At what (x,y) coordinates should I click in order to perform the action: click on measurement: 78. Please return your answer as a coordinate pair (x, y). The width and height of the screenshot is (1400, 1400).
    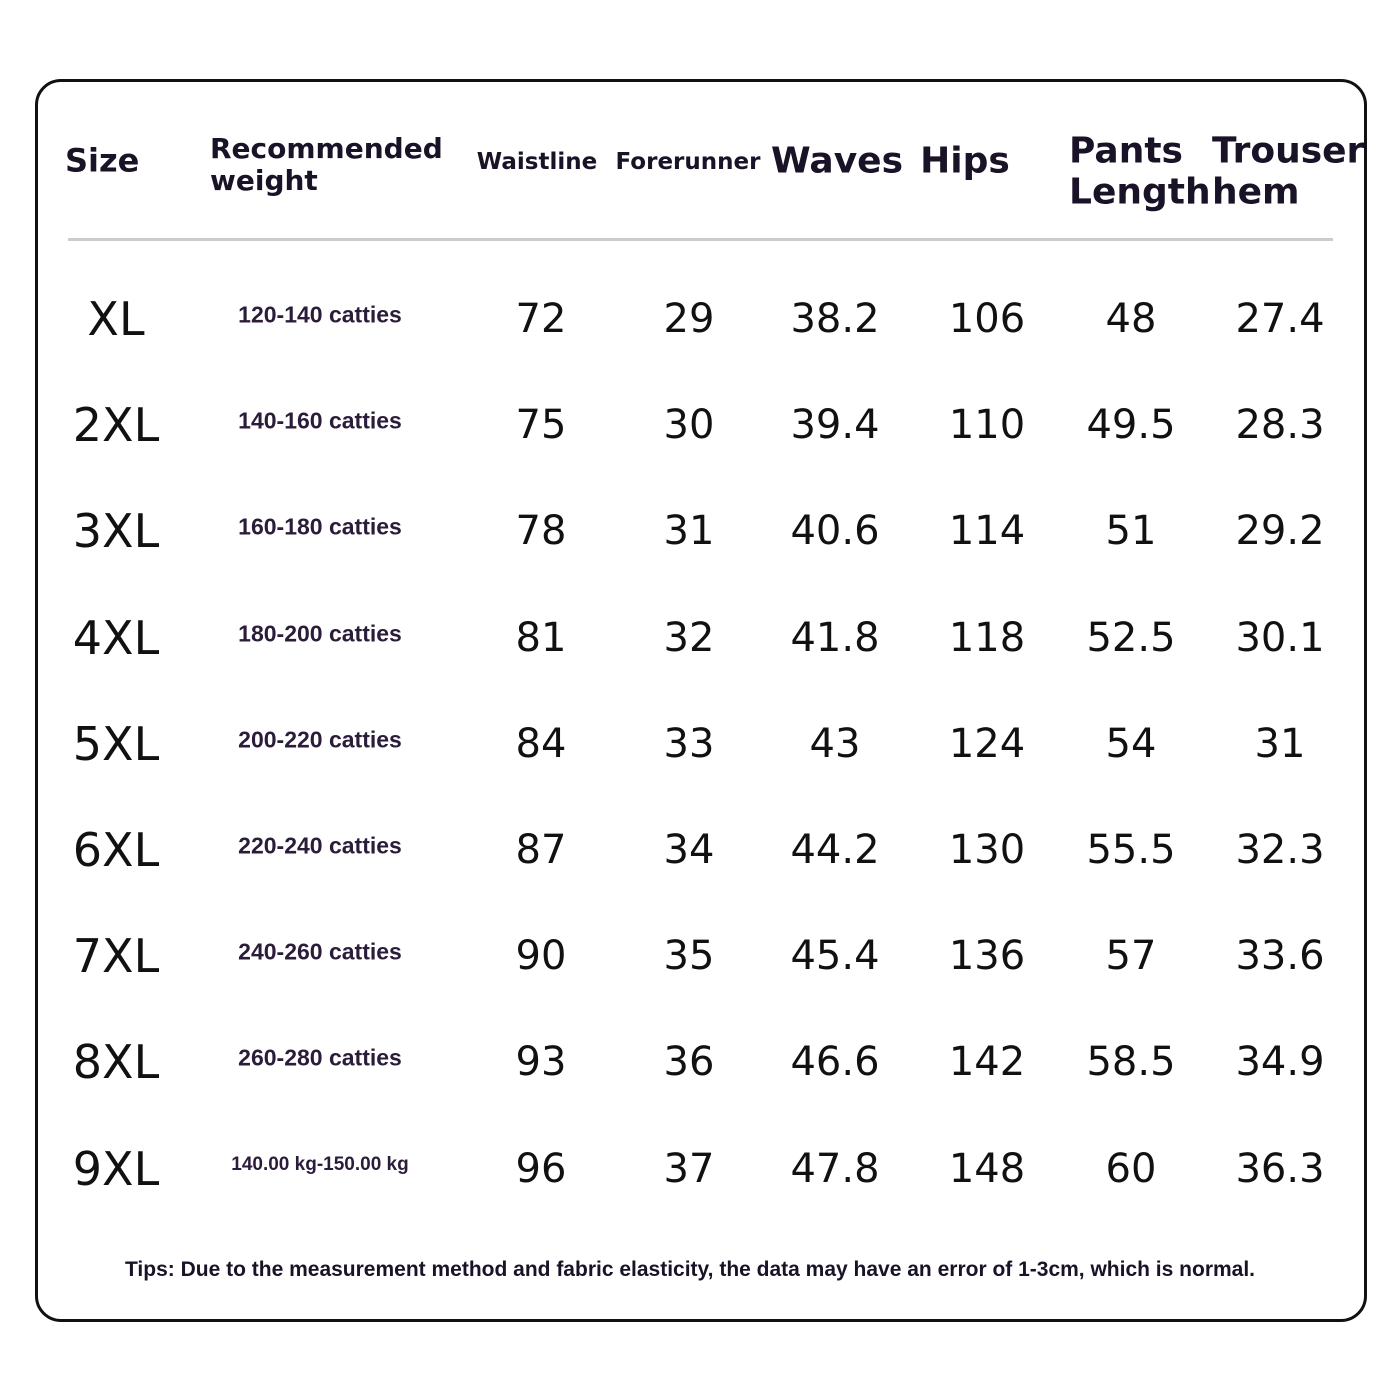
    Looking at the image, I should click on (541, 531).